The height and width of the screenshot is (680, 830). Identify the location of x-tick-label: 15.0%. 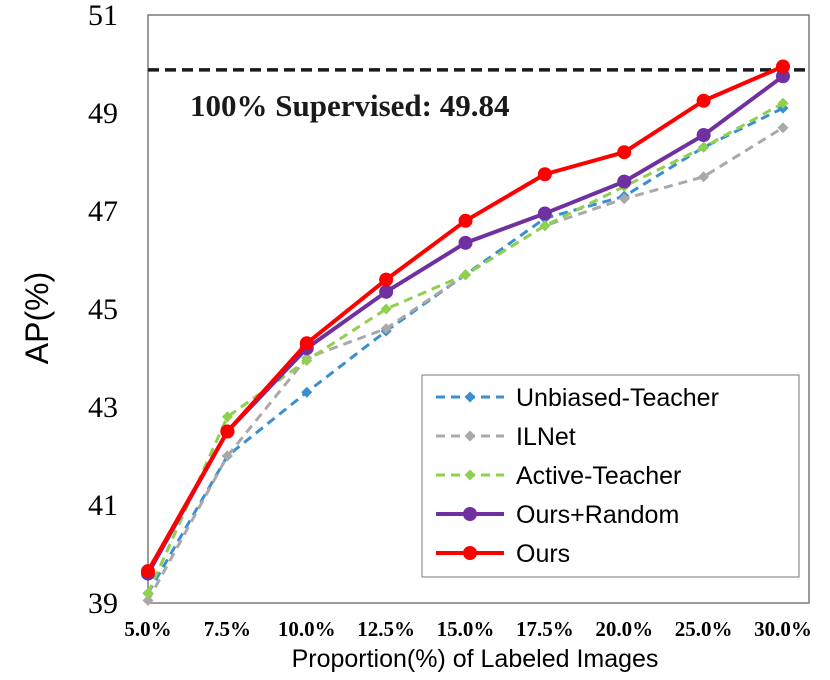
(466, 629).